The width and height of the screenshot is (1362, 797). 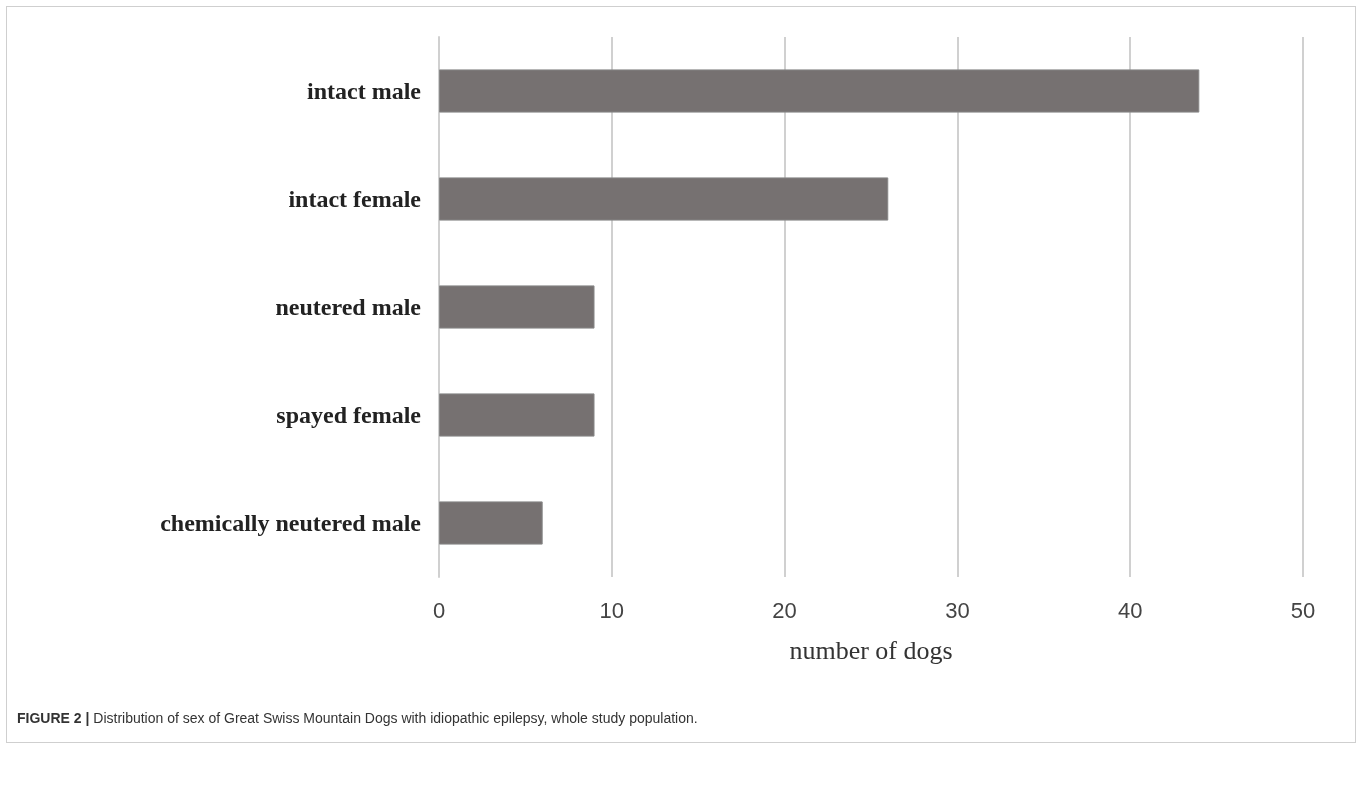 I want to click on x-tick-label: 50, so click(x=1303, y=610).